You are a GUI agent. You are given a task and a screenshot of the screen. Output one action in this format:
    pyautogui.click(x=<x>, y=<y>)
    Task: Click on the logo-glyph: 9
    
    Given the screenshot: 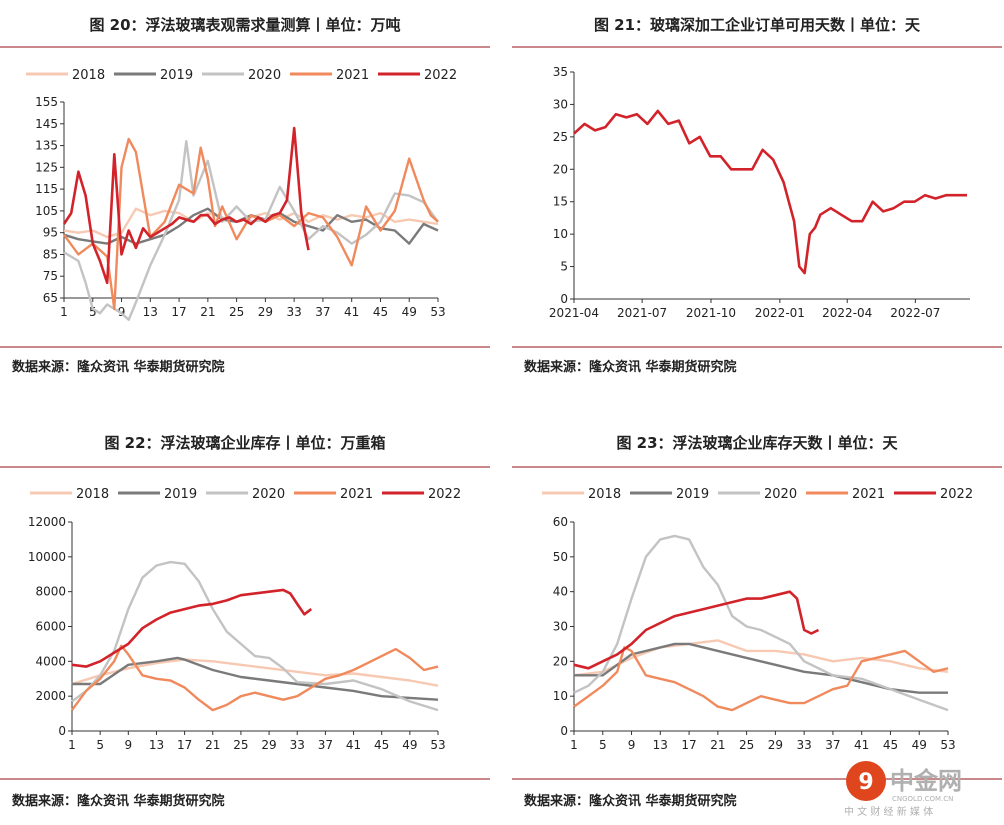 What is the action you would take?
    pyautogui.click(x=865, y=782)
    